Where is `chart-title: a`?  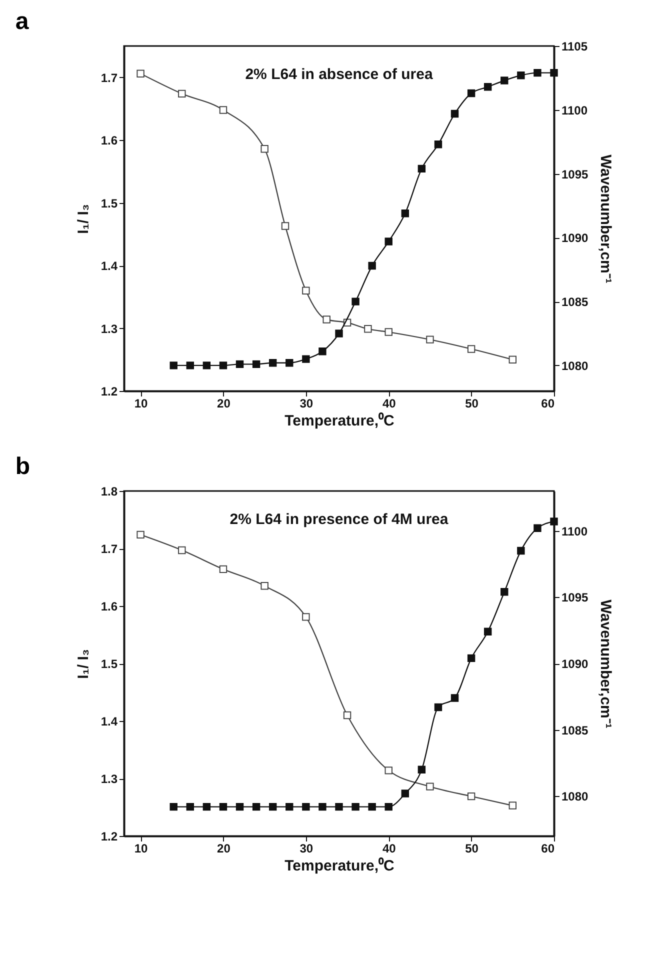 chart-title: a is located at coordinates (22, 21).